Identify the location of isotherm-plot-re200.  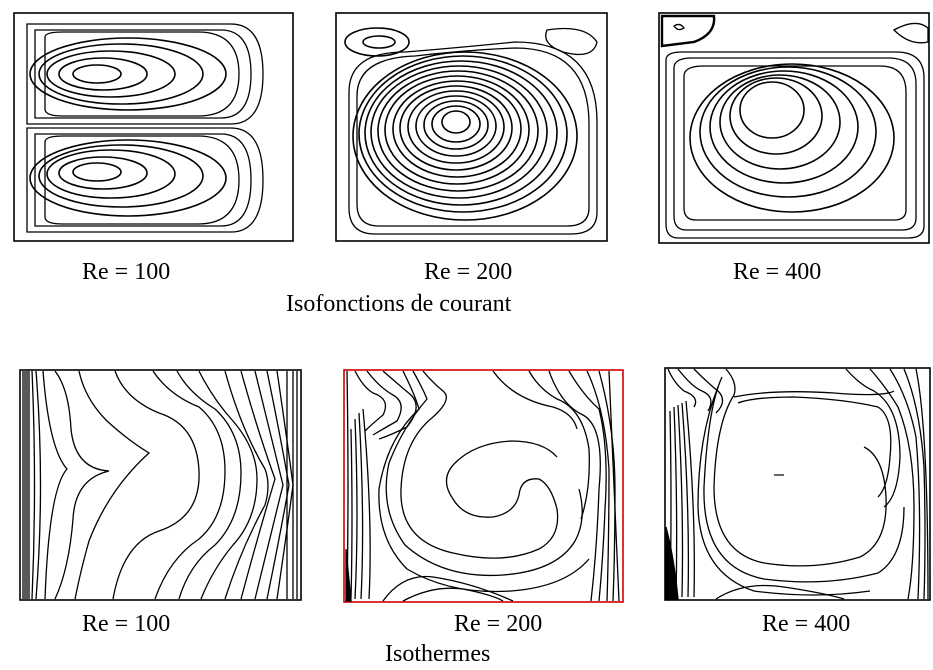
(483, 486).